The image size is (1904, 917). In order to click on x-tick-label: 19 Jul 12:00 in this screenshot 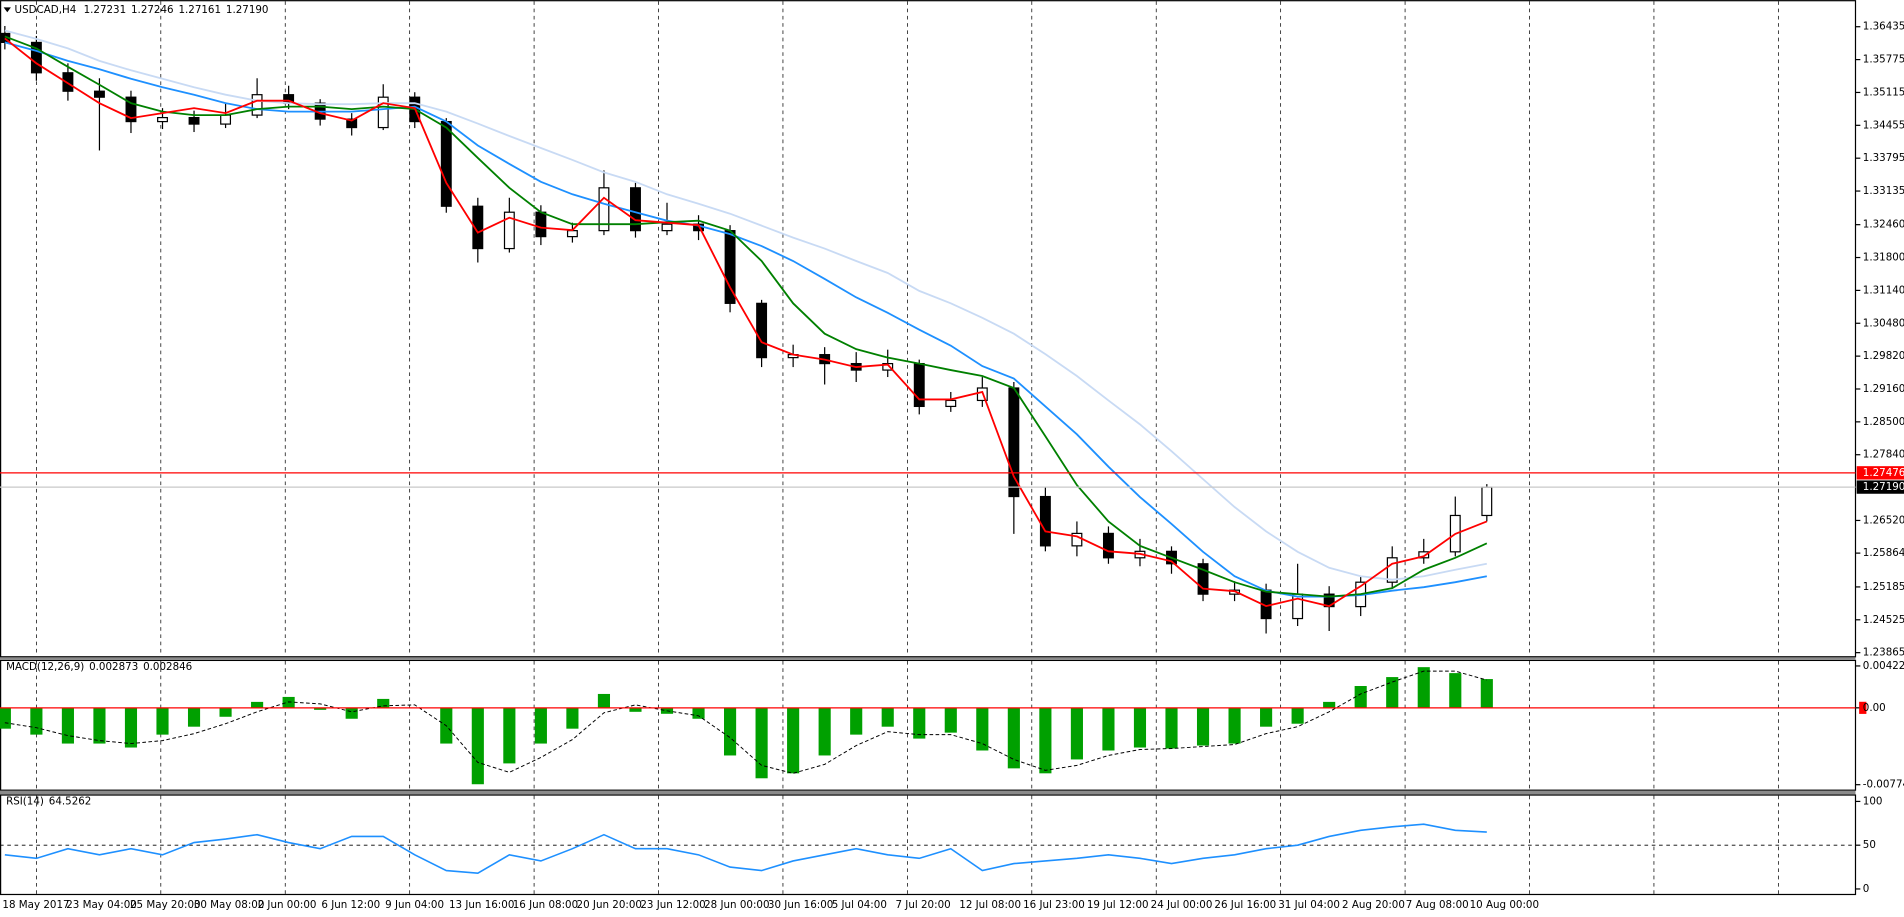, I will do `click(1118, 905)`.